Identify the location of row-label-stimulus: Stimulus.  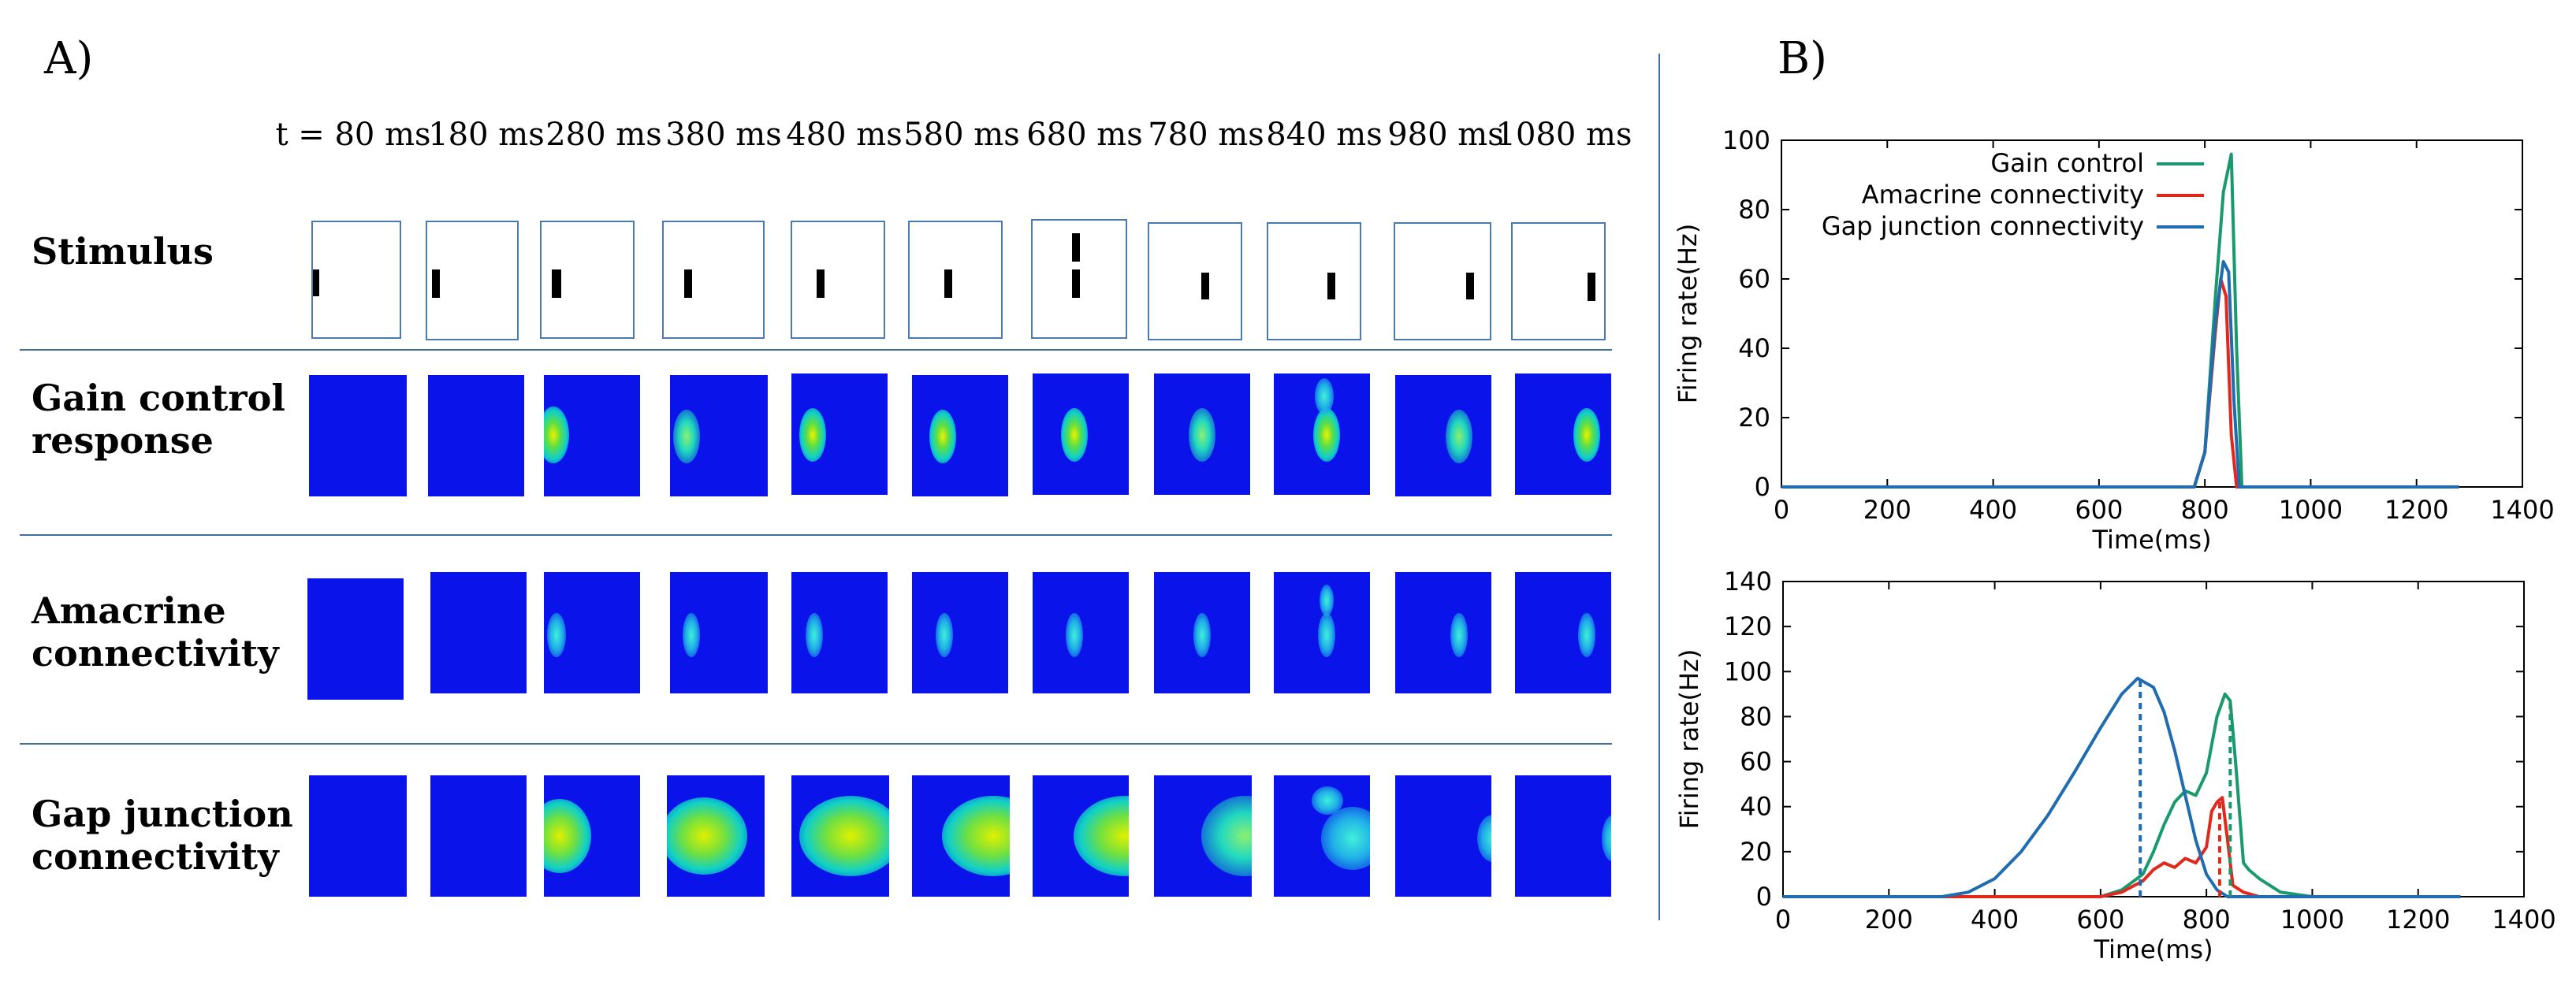
(123, 252).